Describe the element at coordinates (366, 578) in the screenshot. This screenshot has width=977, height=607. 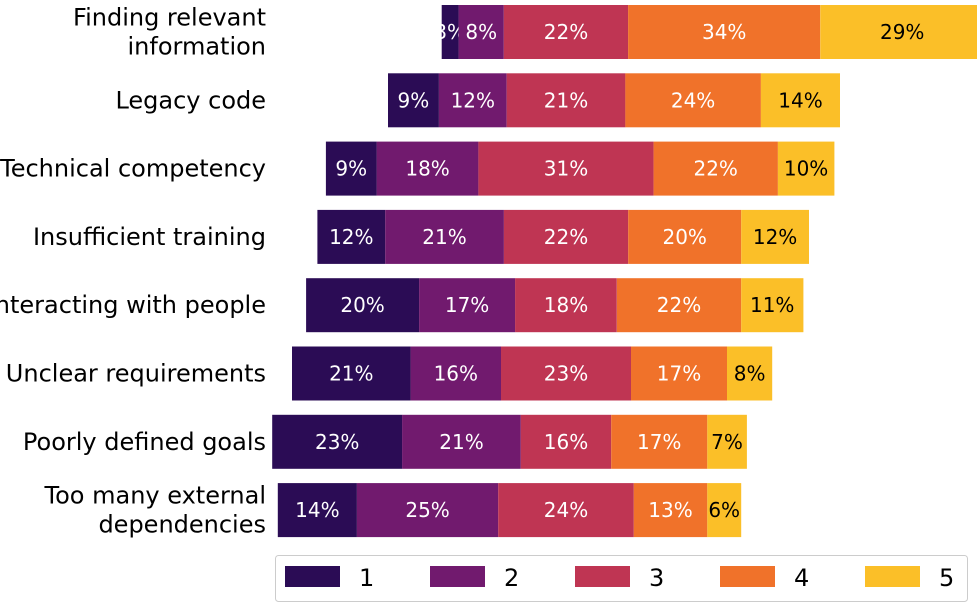
I see `legend-label: 1` at that location.